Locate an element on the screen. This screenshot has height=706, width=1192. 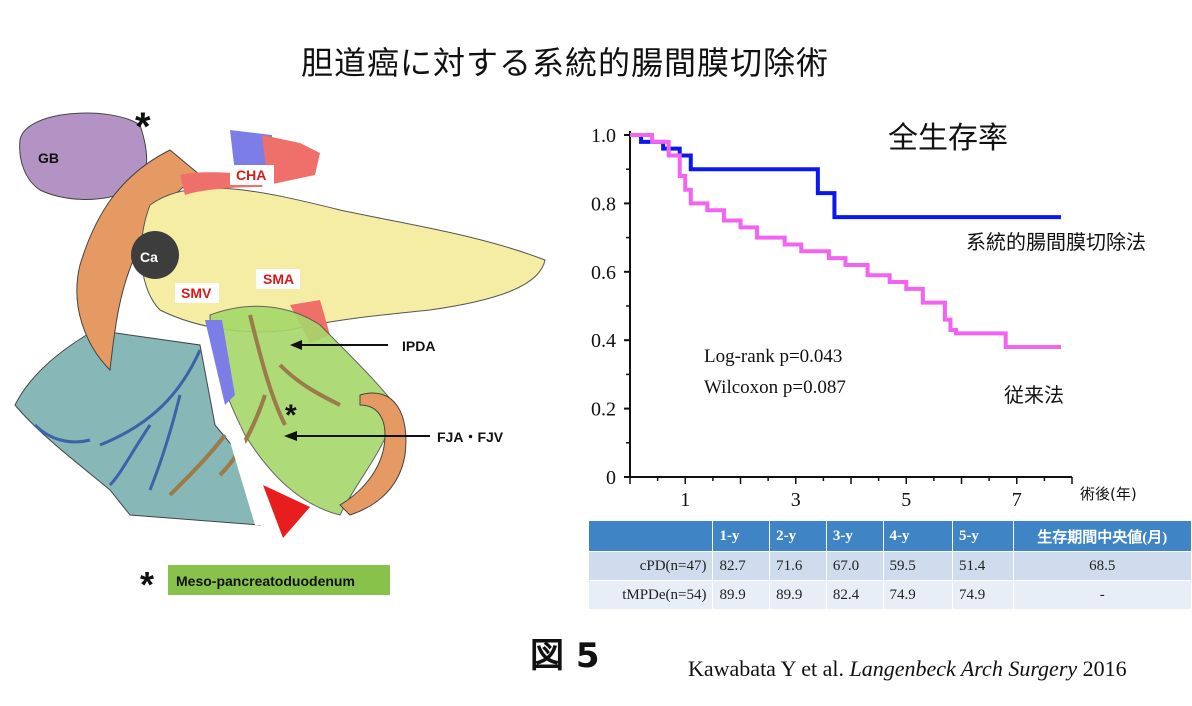
chart-title: 全生存率 is located at coordinates (948, 138).